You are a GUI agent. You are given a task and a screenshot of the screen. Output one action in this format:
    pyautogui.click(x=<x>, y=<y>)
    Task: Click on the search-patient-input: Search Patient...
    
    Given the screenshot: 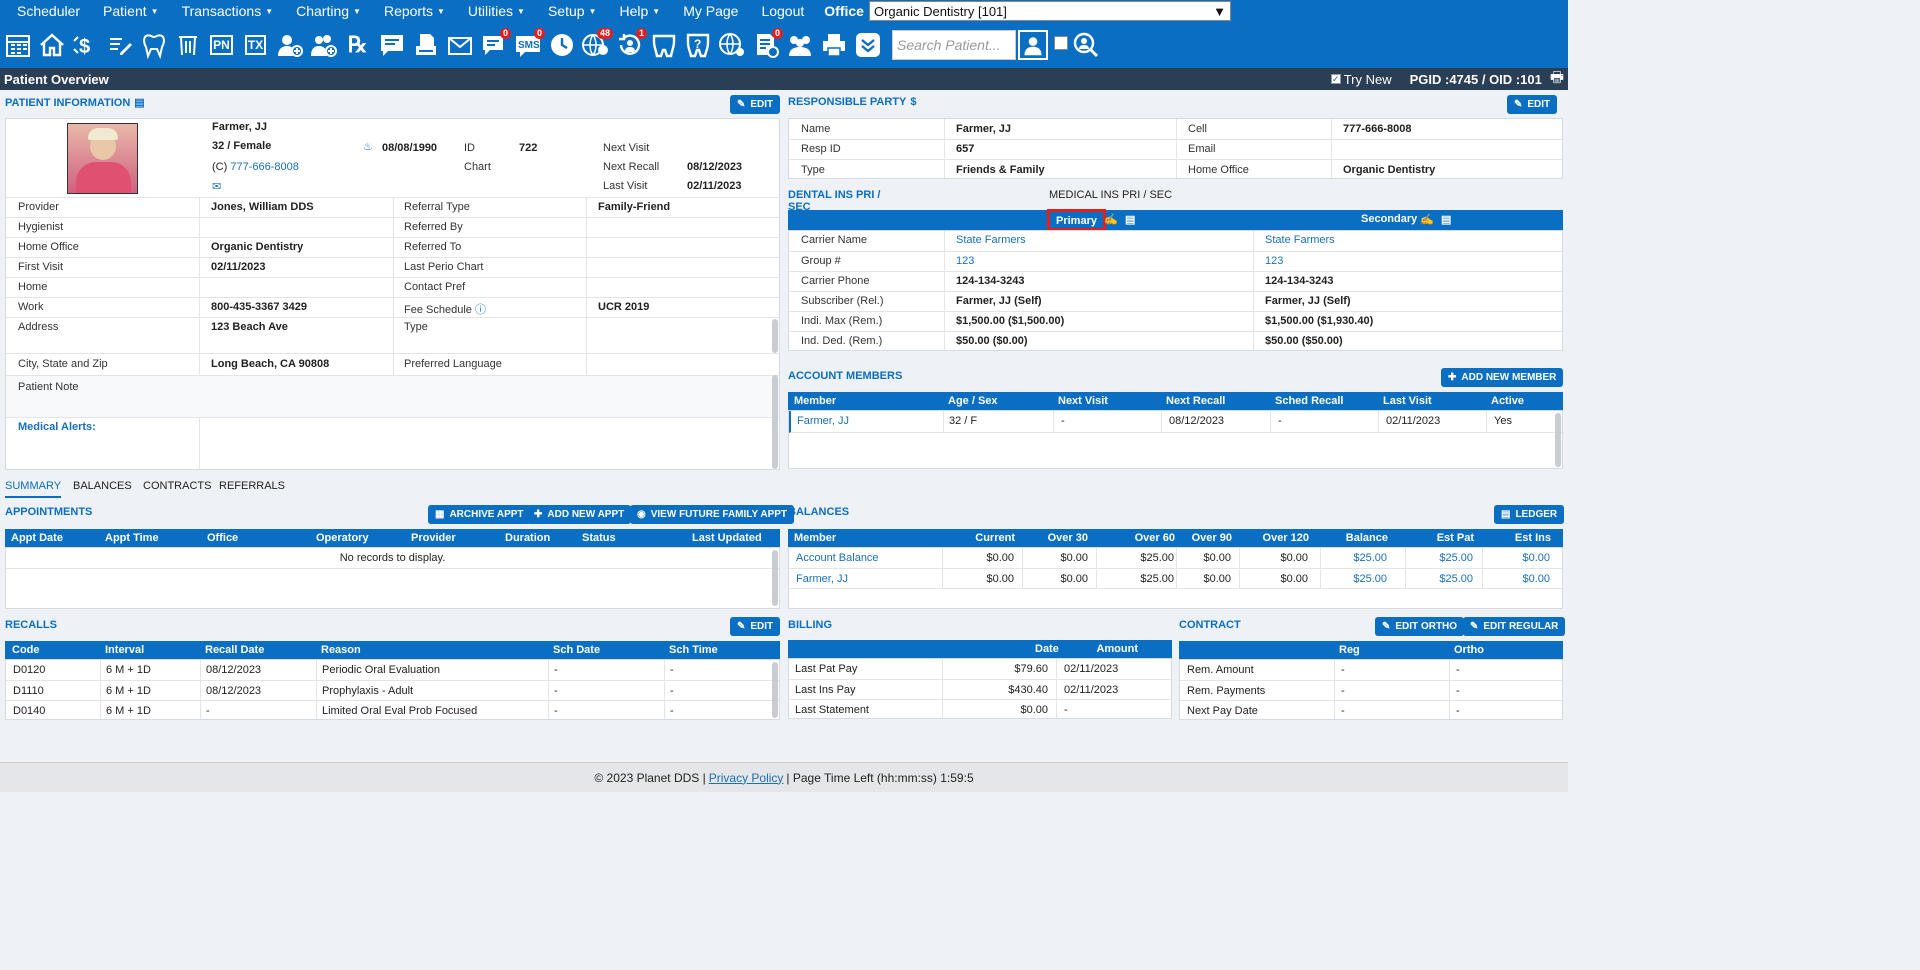 What is the action you would take?
    pyautogui.click(x=954, y=45)
    